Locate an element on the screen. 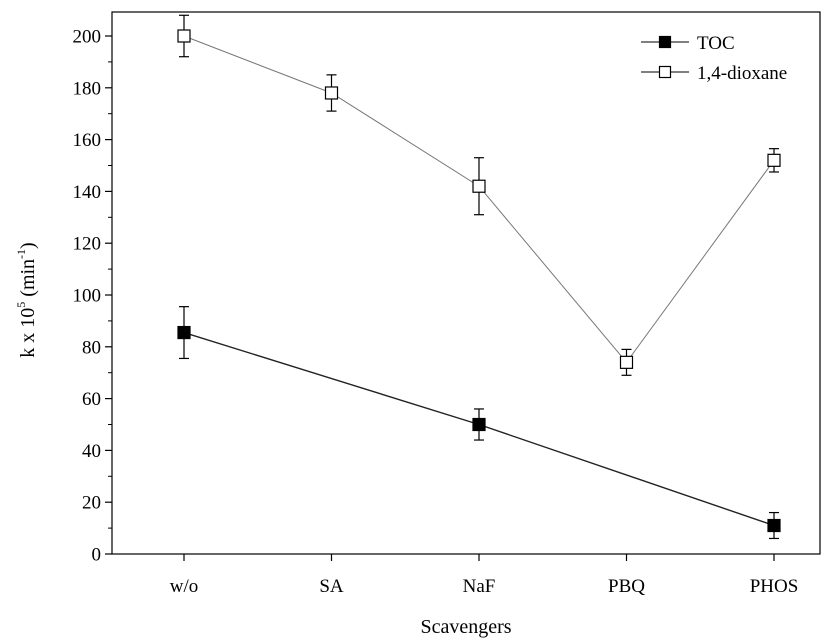 The image size is (830, 641). y-tick-label: 200 is located at coordinates (87, 37).